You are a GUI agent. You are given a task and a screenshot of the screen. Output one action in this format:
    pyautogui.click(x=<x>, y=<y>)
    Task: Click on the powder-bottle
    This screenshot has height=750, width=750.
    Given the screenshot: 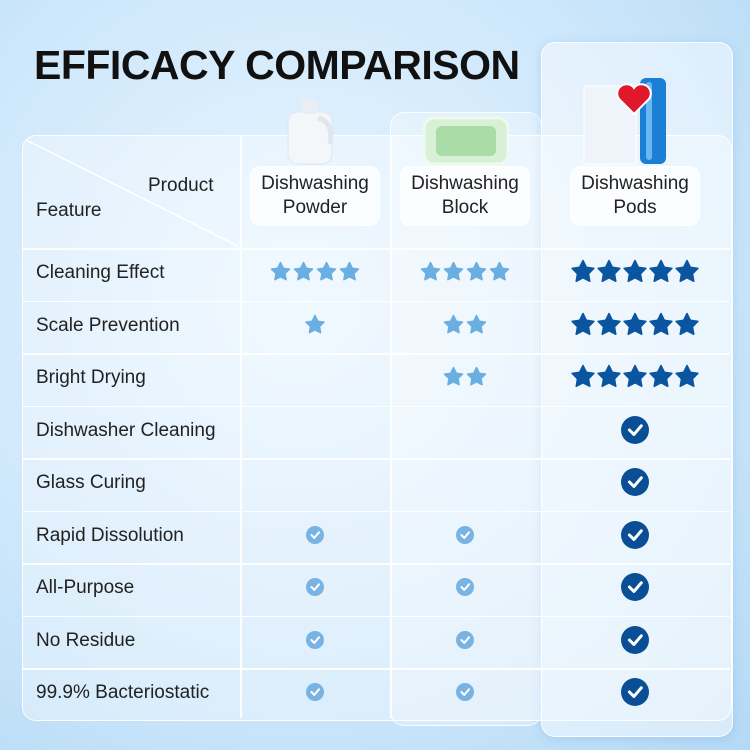 What is the action you would take?
    pyautogui.click(x=310, y=132)
    